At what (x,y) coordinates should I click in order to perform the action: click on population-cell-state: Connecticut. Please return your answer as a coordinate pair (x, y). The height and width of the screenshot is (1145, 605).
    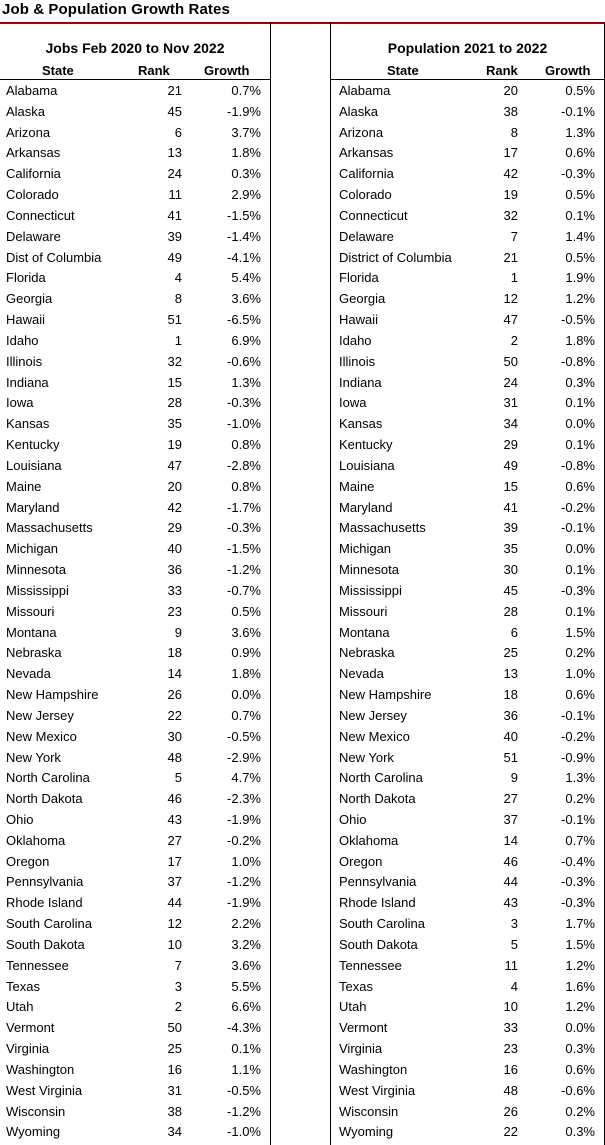
    Looking at the image, I should click on (373, 215).